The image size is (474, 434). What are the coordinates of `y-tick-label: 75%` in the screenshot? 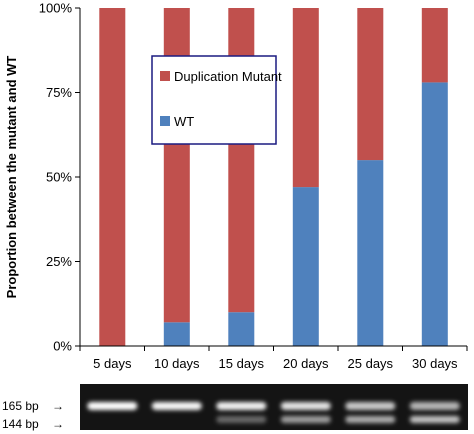 It's located at (59, 92).